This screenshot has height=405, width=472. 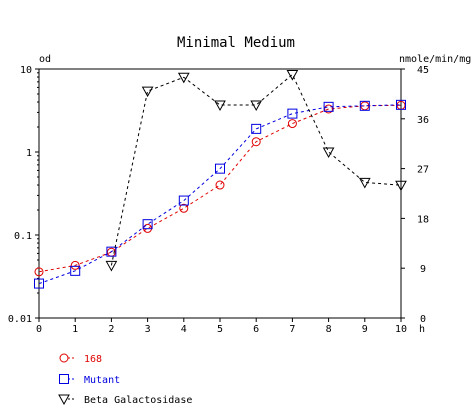 What do you see at coordinates (93, 359) in the screenshot?
I see `legend-label: 168` at bounding box center [93, 359].